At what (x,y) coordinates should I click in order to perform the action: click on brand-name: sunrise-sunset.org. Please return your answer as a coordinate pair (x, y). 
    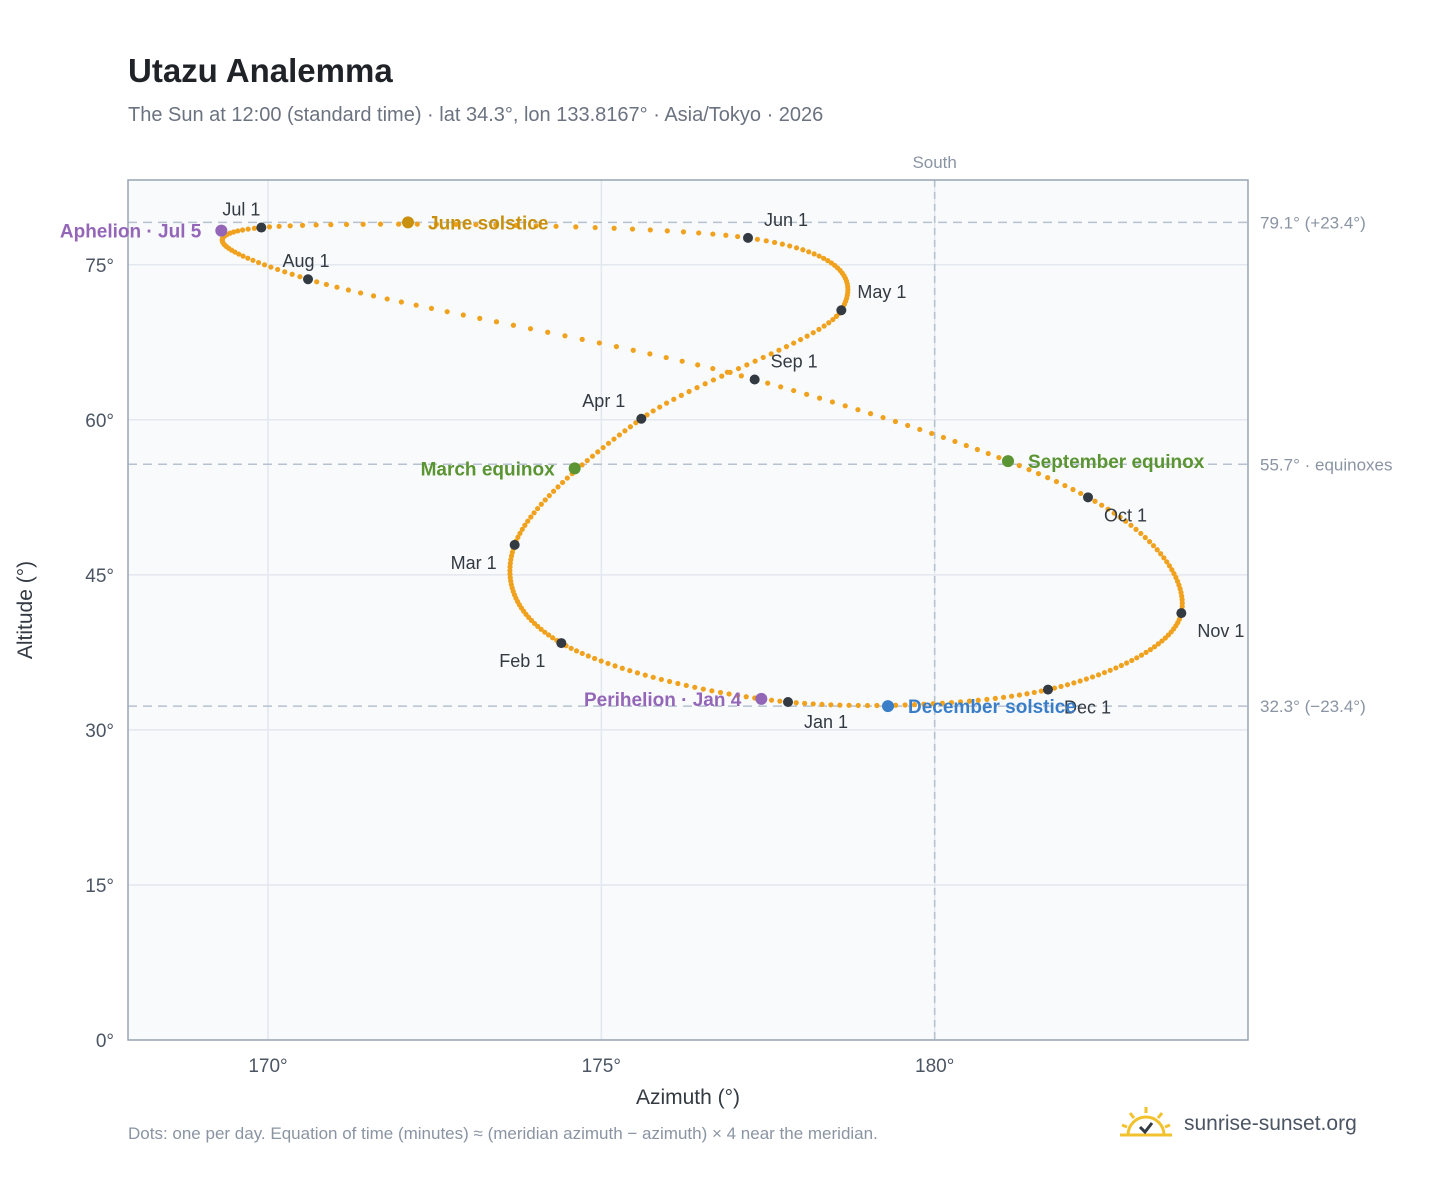
    Looking at the image, I should click on (1270, 1123).